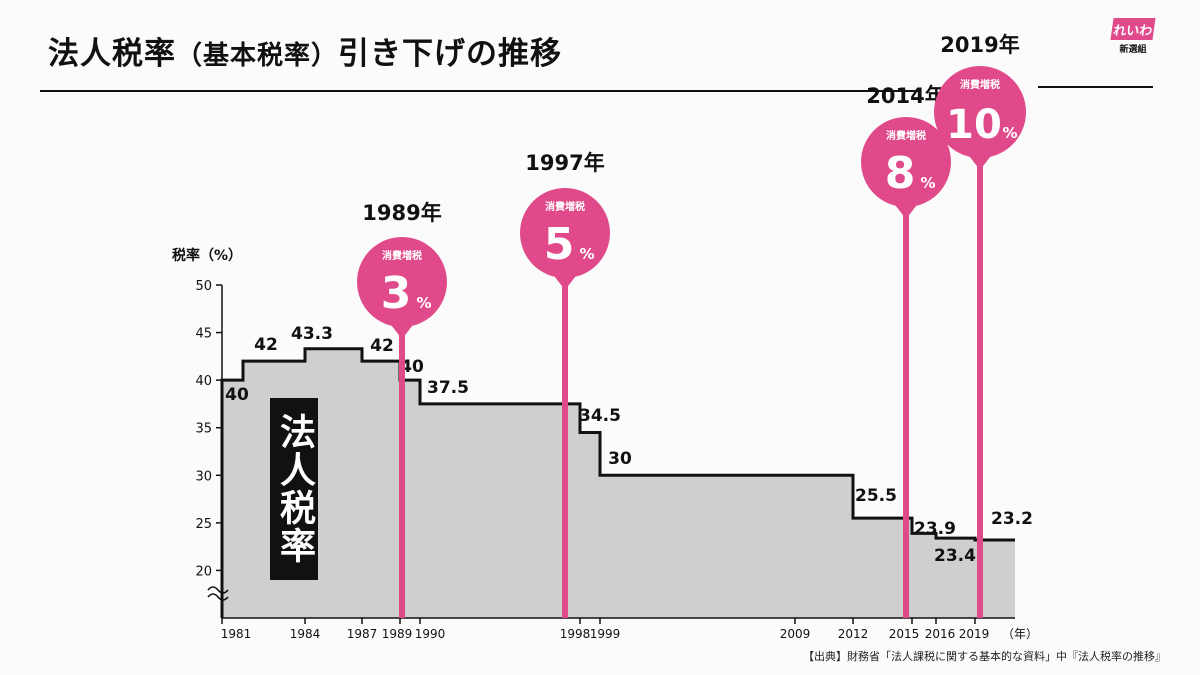  I want to click on x-tick-label: 1981, so click(236, 634).